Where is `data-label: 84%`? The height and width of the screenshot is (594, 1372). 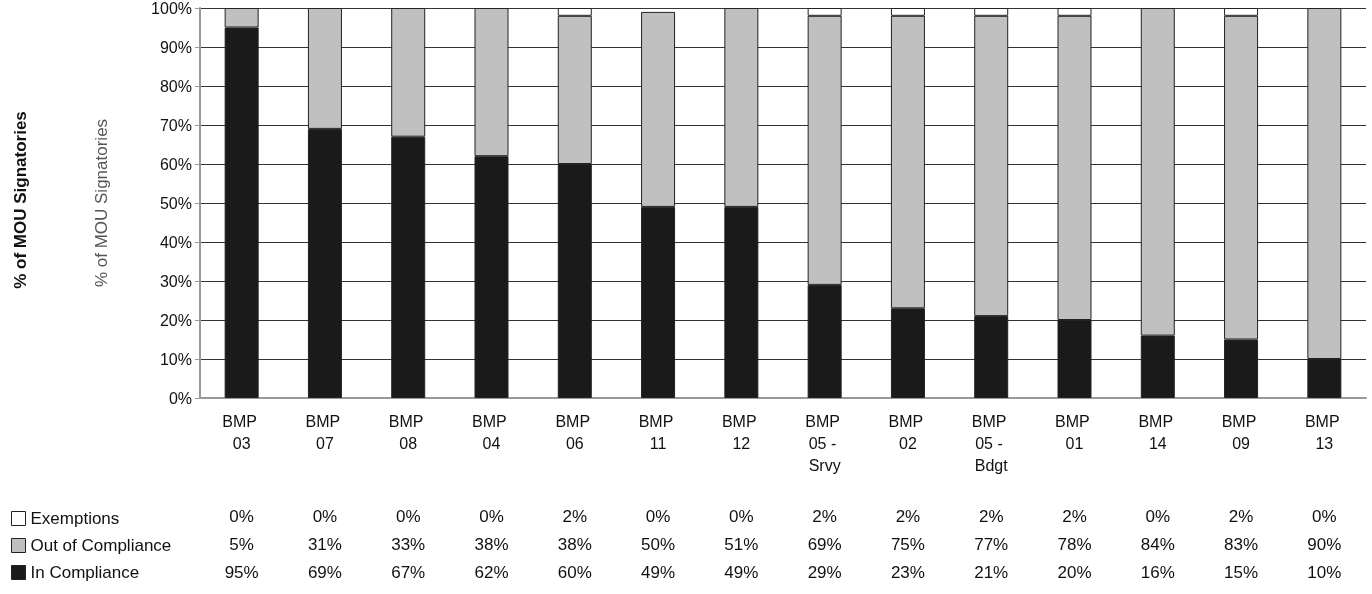 data-label: 84% is located at coordinates (1157, 544).